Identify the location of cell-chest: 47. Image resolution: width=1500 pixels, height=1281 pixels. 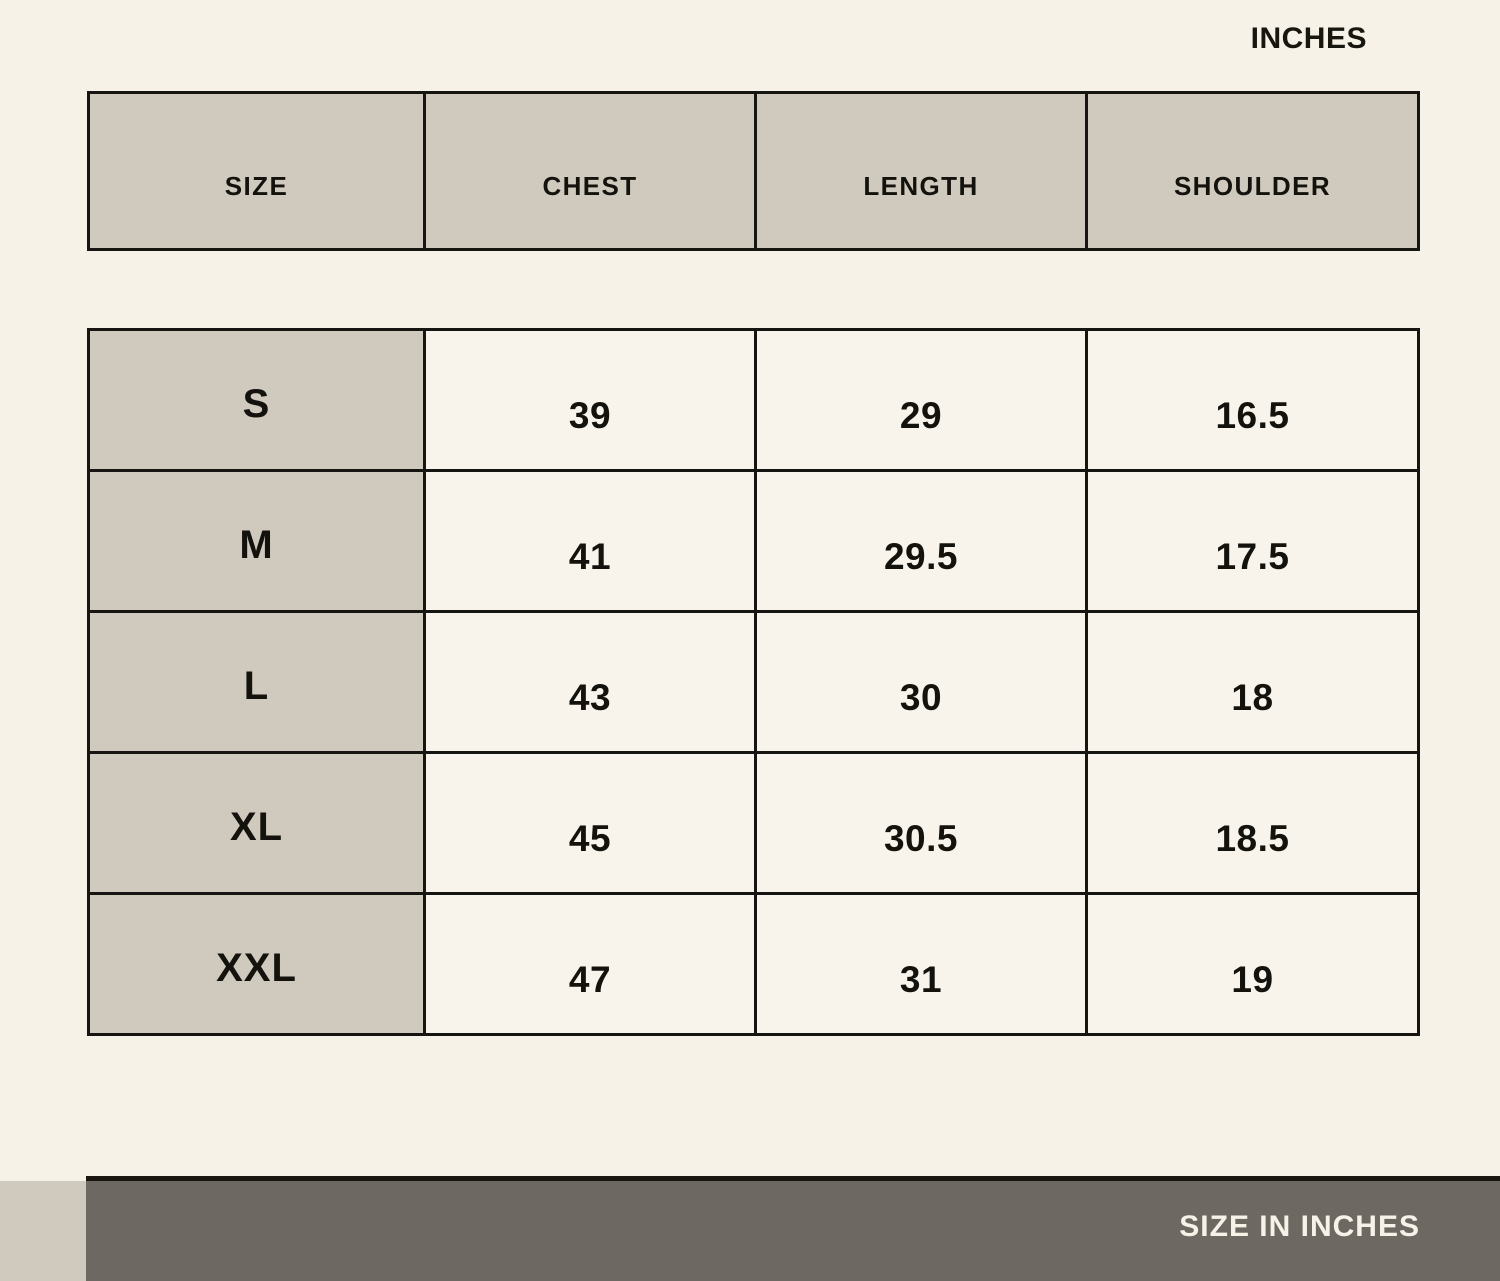
(590, 964).